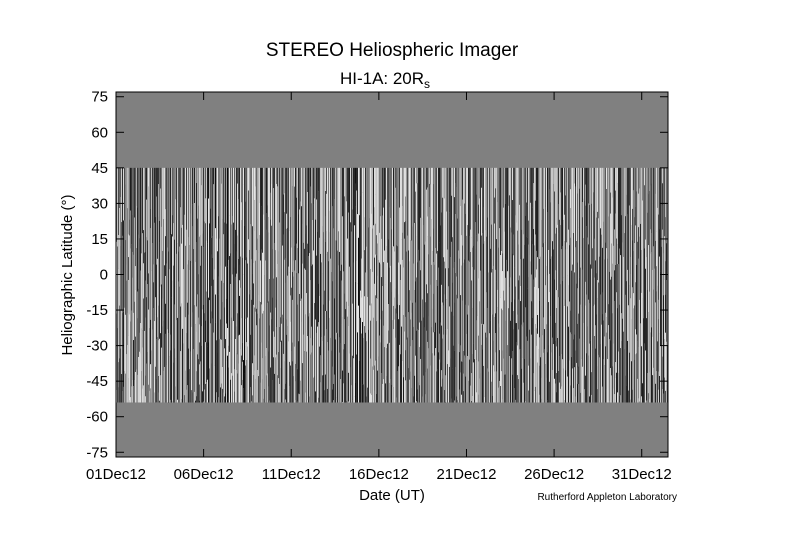 This screenshot has width=785, height=543. Describe the element at coordinates (116, 474) in the screenshot. I see `x-tick-label: 01Dec12` at that location.